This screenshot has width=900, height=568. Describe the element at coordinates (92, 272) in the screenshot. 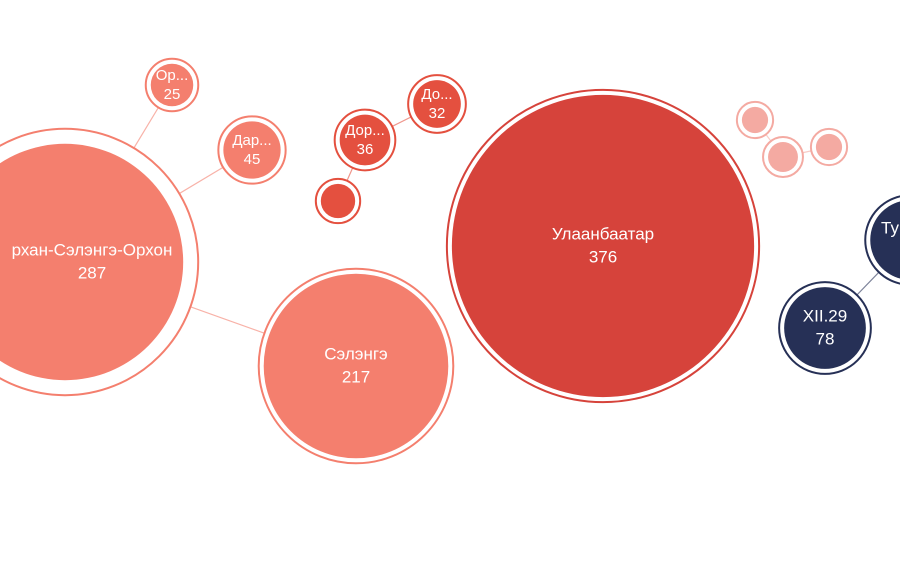

I see `bubble-value: 287` at that location.